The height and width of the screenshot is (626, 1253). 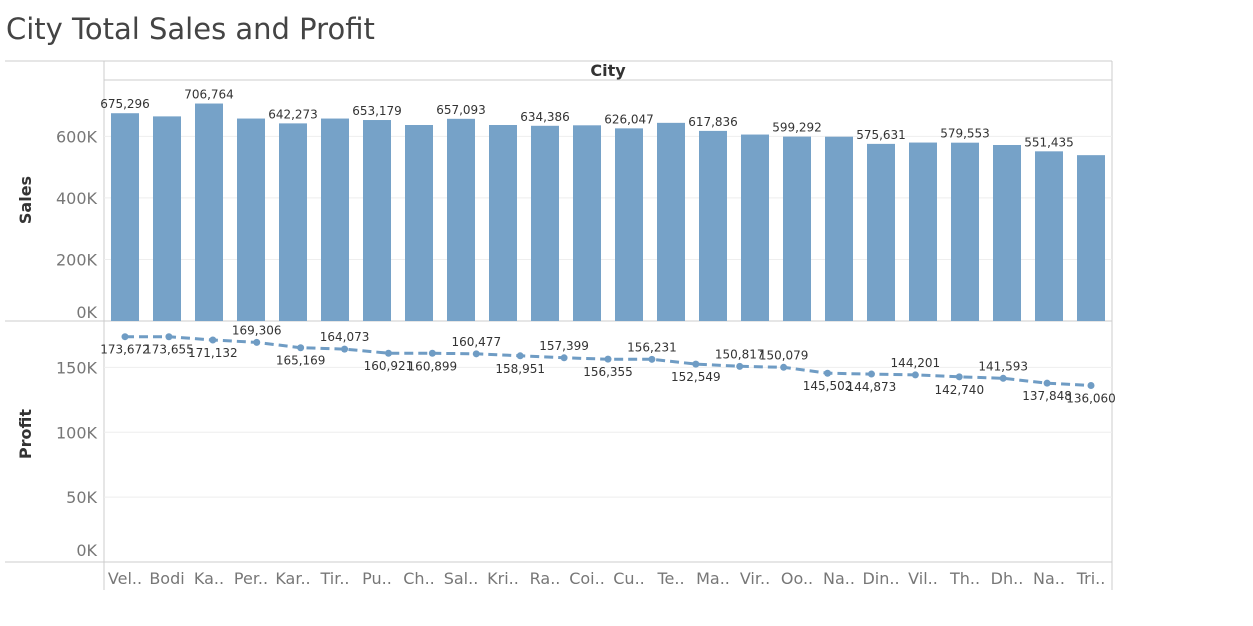 I want to click on city-label: Cu.., so click(x=628, y=578).